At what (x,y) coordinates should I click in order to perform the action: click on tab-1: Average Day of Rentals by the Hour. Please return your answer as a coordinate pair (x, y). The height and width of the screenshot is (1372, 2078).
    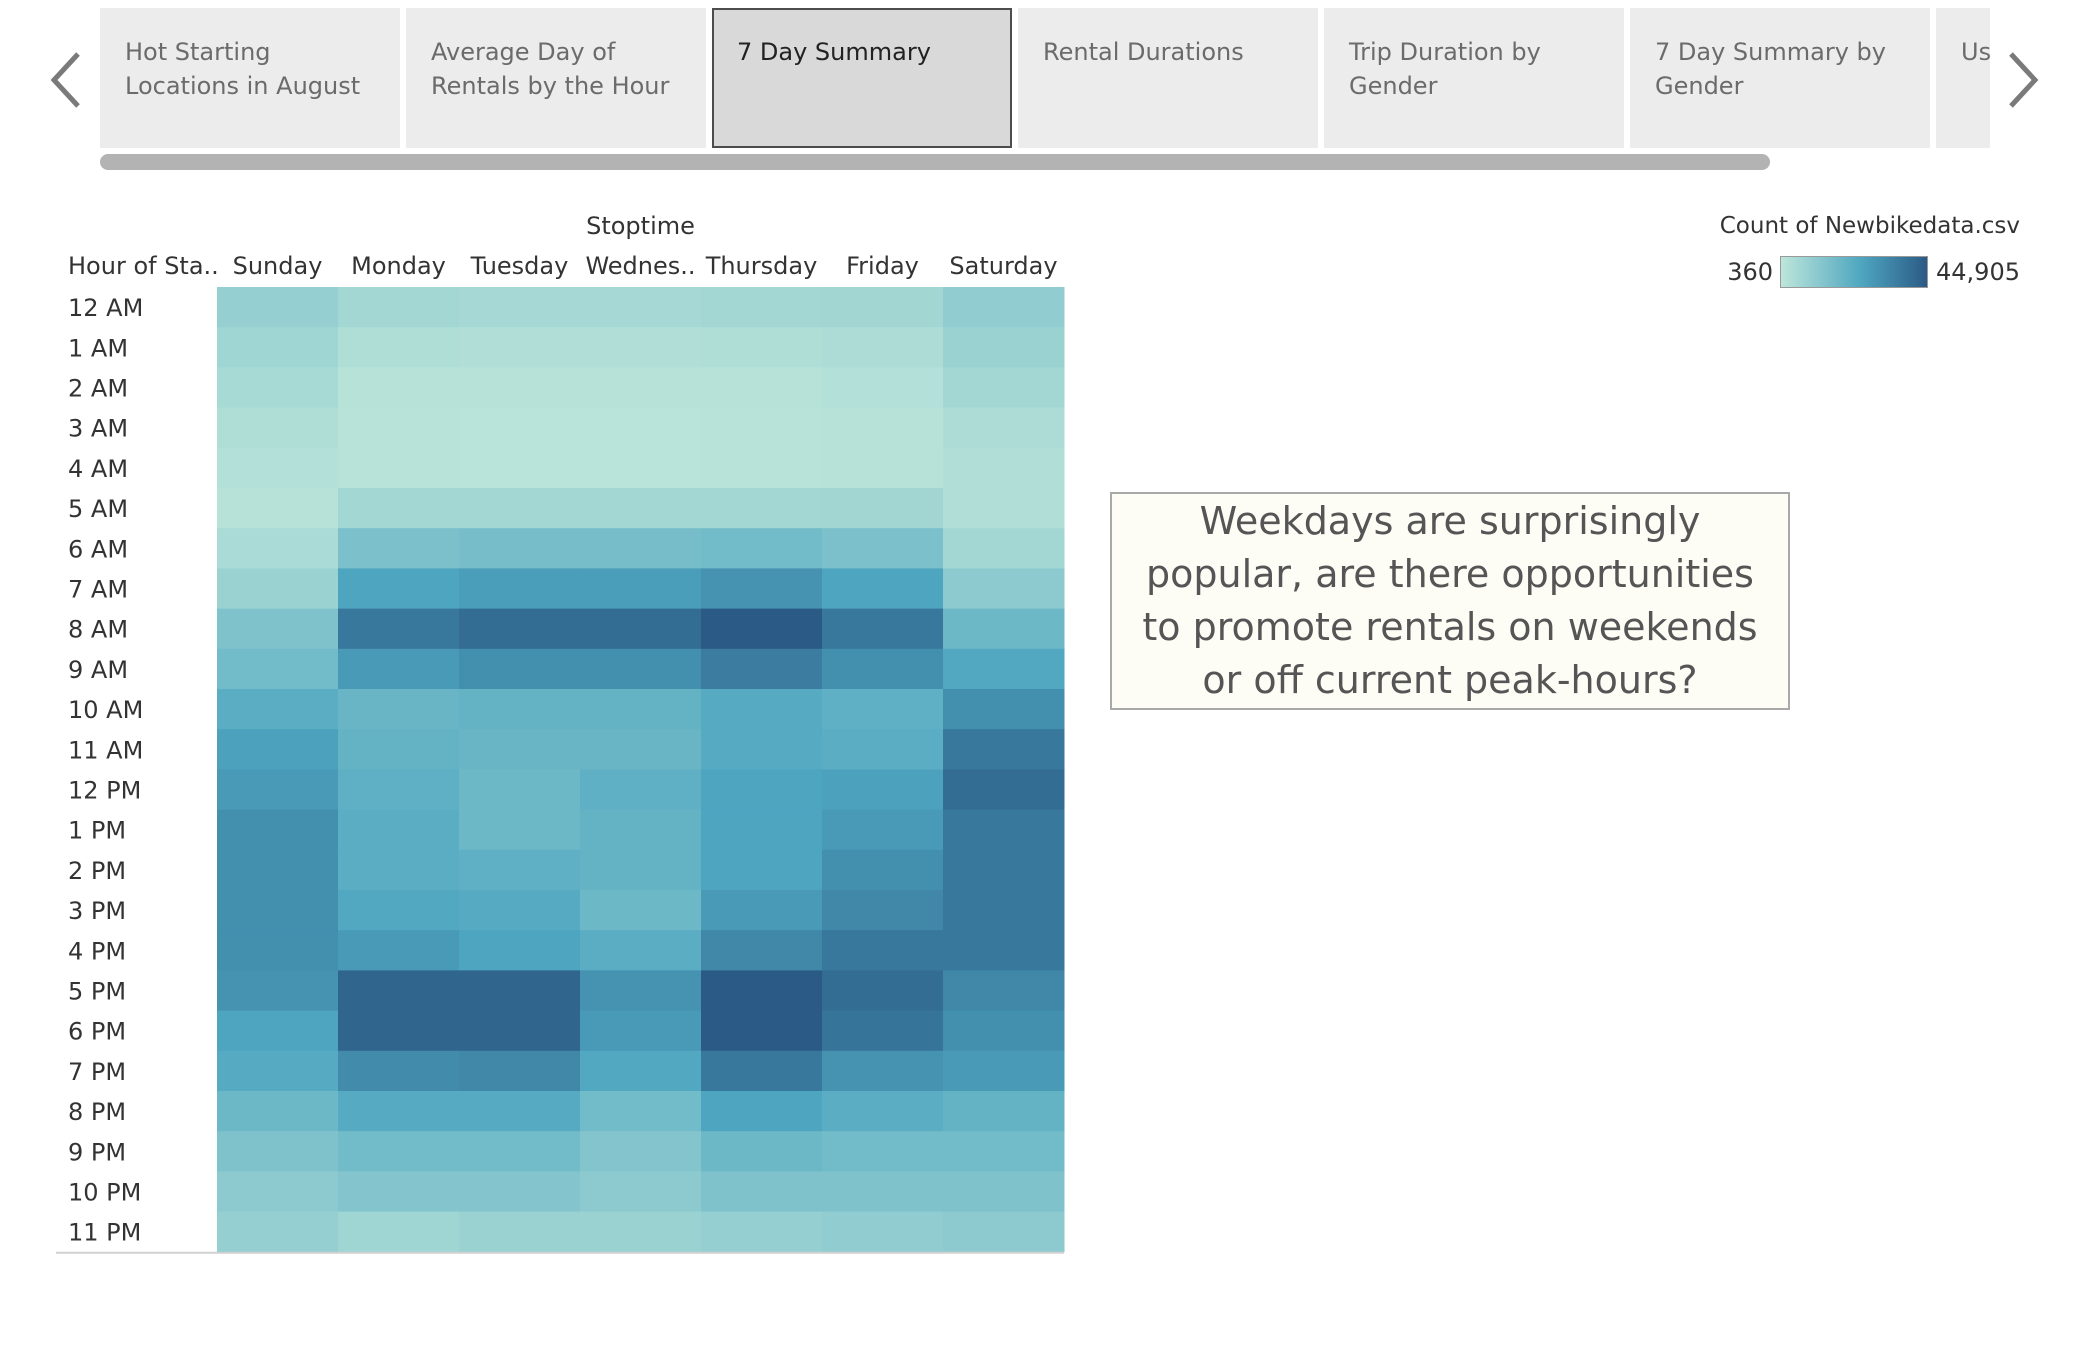
    Looking at the image, I should click on (556, 78).